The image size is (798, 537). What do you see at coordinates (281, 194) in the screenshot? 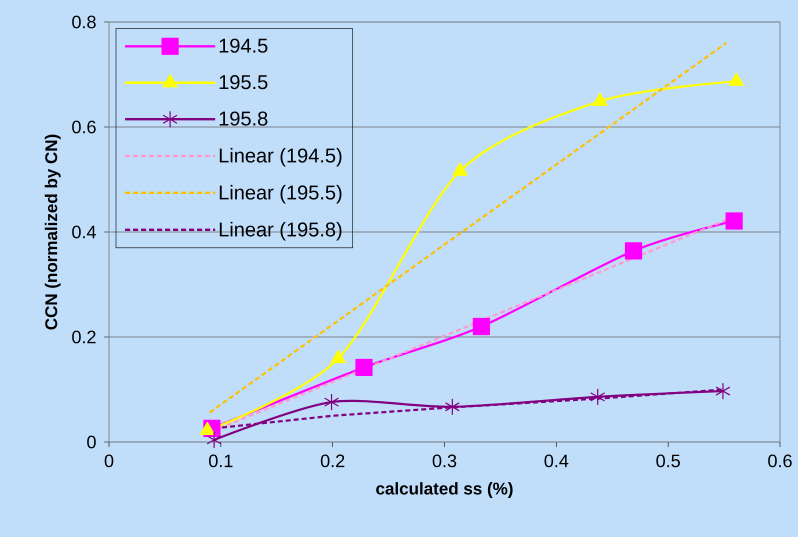
I see `legend-label: Linear (195.5)` at bounding box center [281, 194].